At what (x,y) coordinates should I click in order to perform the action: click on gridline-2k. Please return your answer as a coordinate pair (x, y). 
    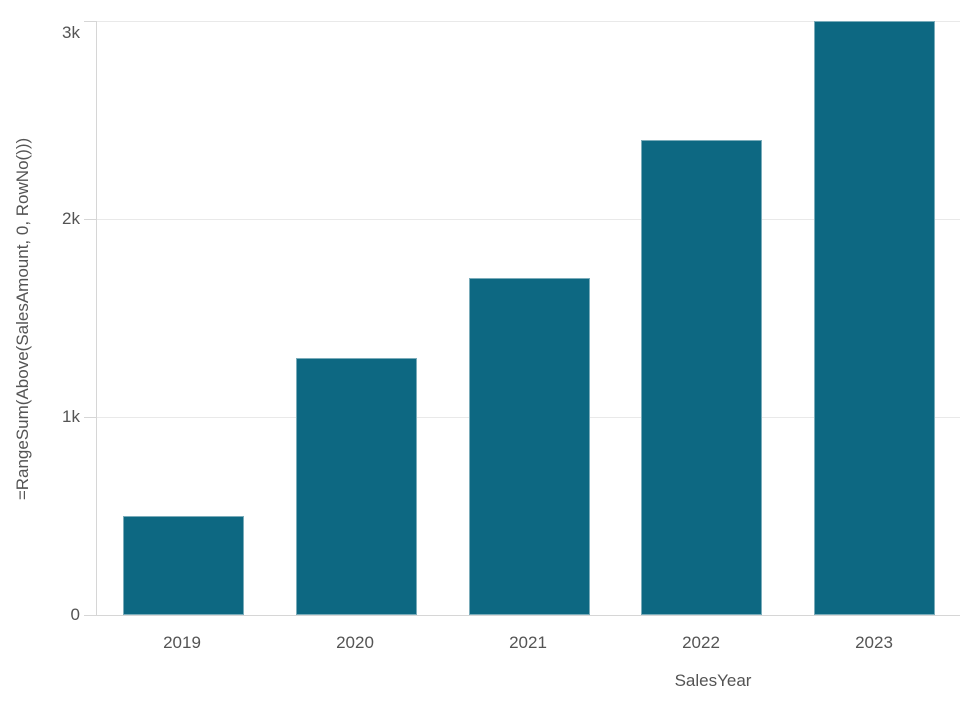
    Looking at the image, I should click on (528, 219).